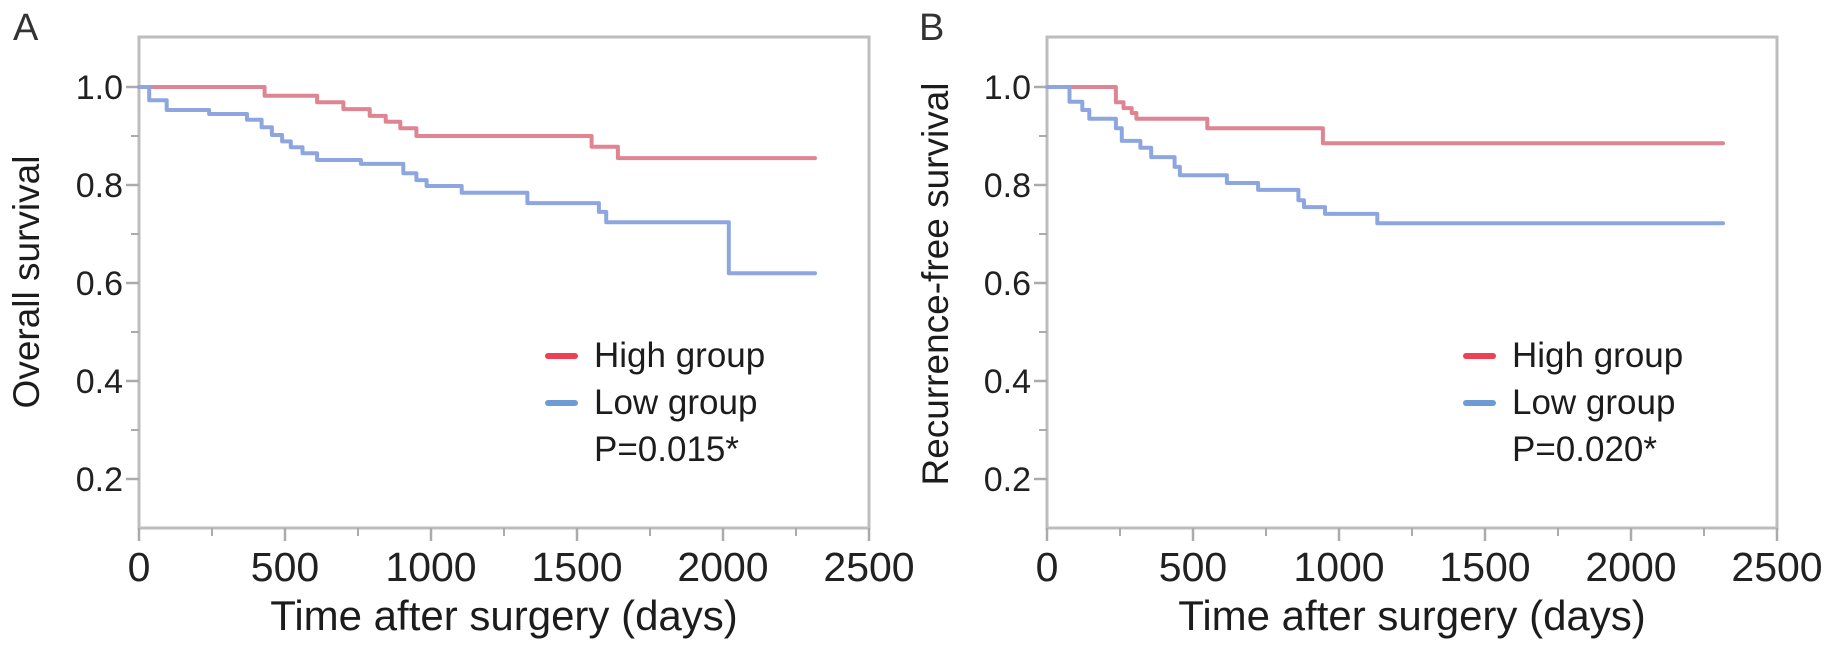  I want to click on panel-b-x-axis-label: Time after surgery (days), so click(1412, 615).